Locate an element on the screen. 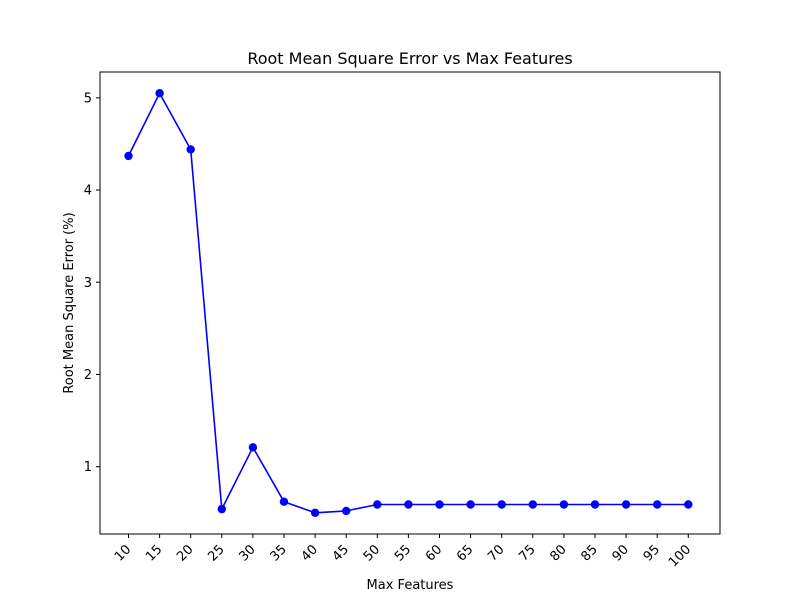 The width and height of the screenshot is (800, 600). x-tick-label: 55 is located at coordinates (403, 553).